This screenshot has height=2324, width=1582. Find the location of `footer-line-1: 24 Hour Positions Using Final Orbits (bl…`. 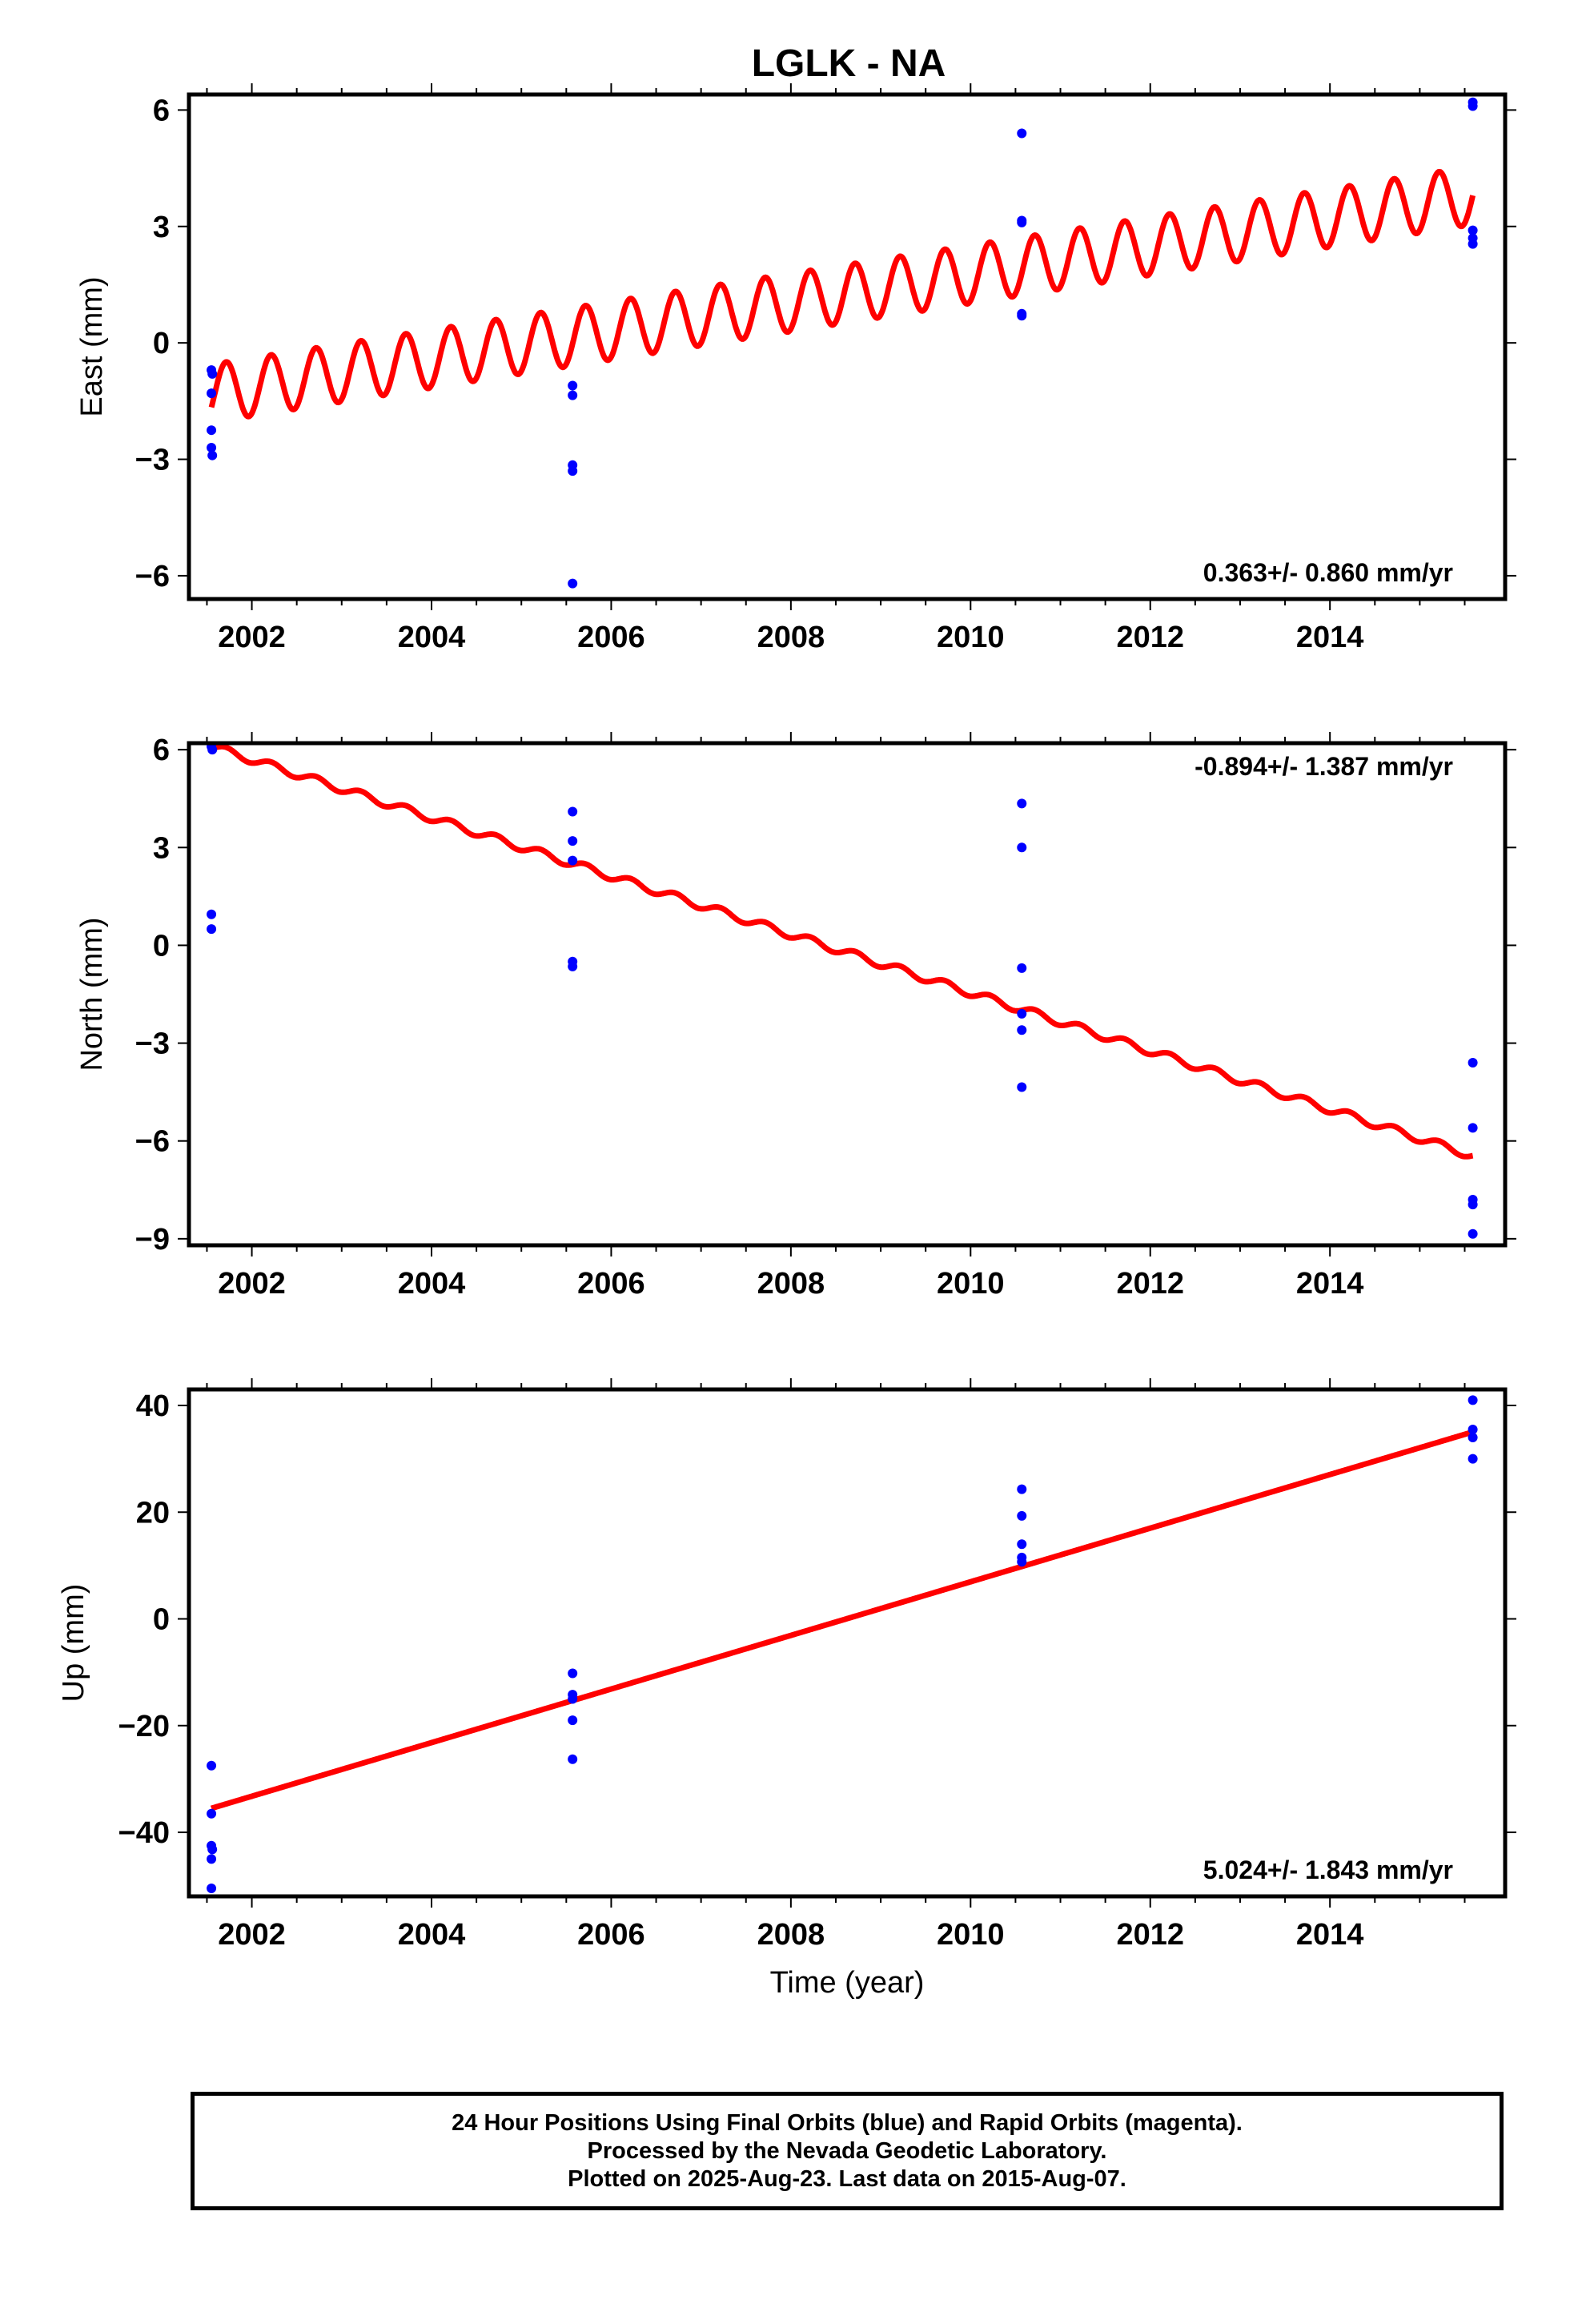

footer-line-1: 24 Hour Positions Using Final Orbits (bl… is located at coordinates (847, 2122).